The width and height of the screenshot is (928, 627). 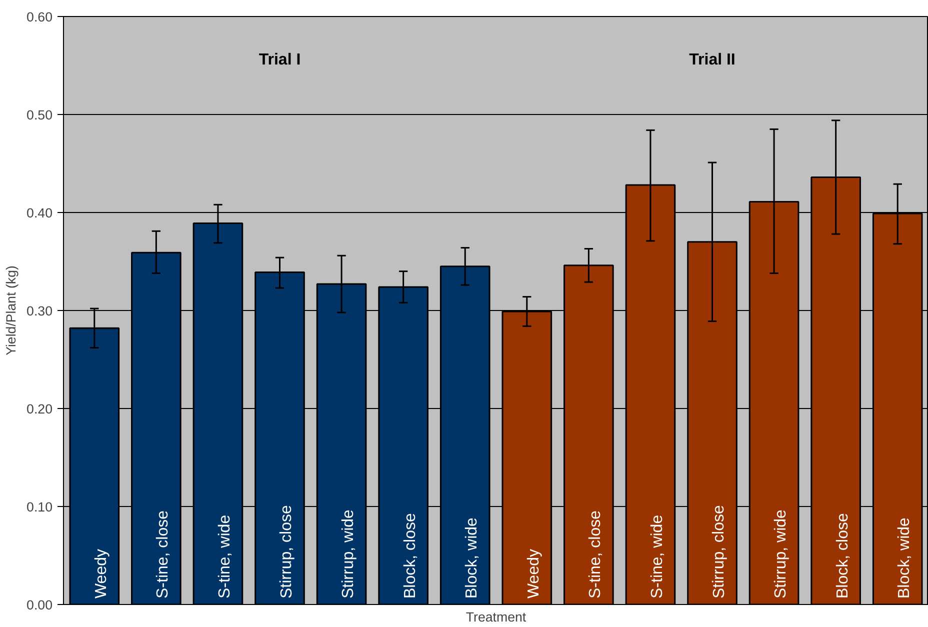 What do you see at coordinates (39, 115) in the screenshot?
I see `y-tick-label: 0.50` at bounding box center [39, 115].